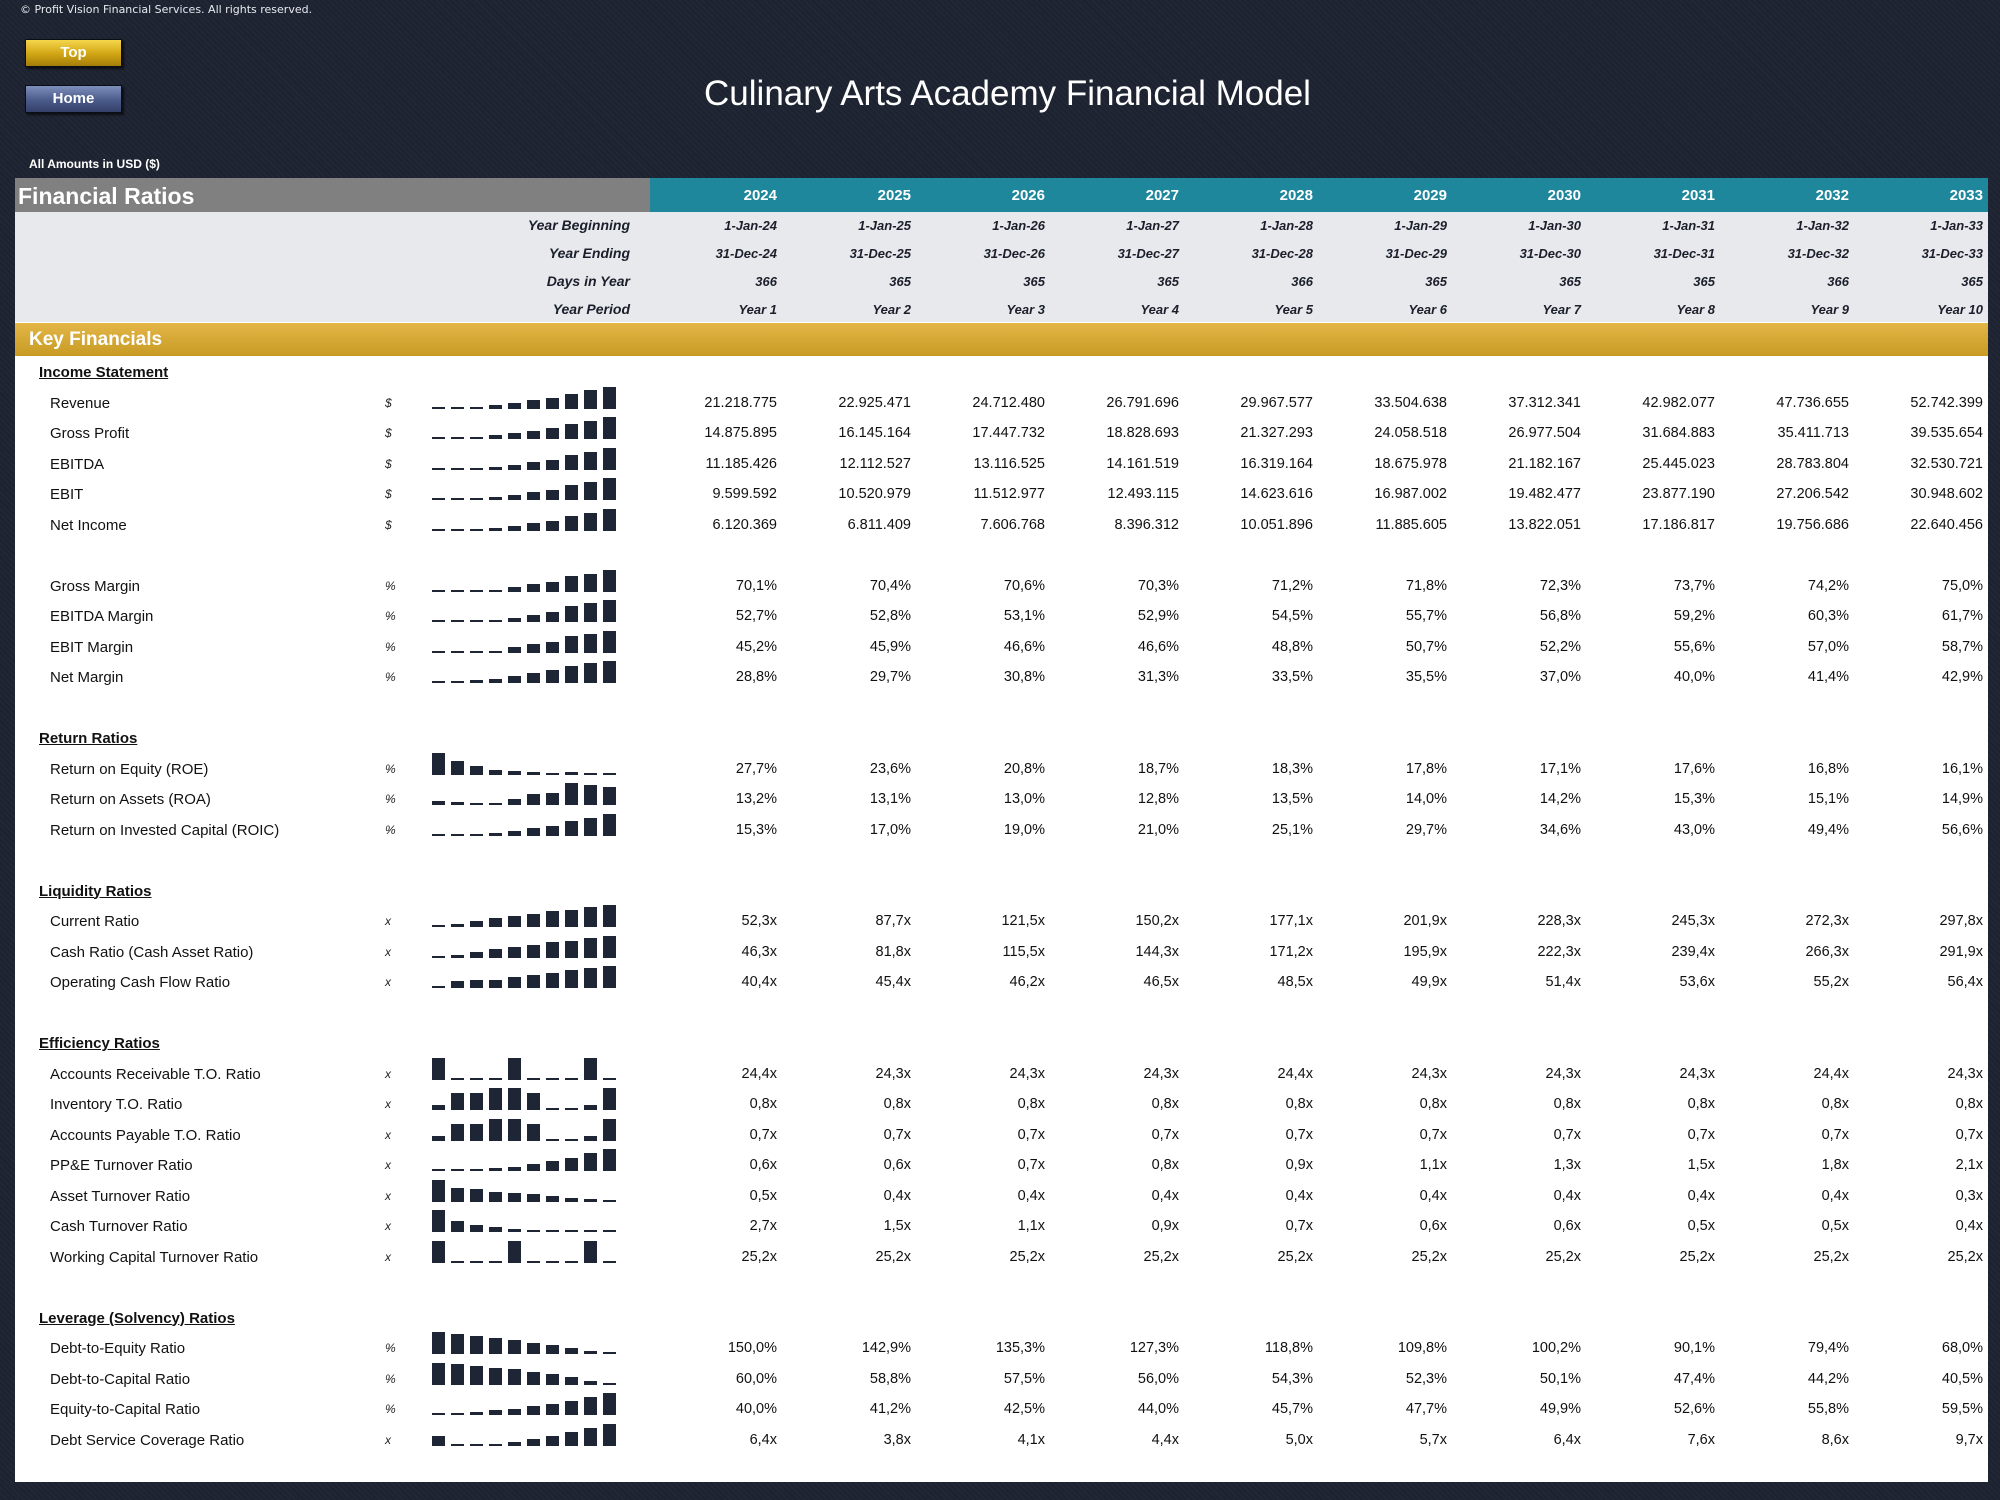  I want to click on value-cell: 55,2x, so click(1831, 982).